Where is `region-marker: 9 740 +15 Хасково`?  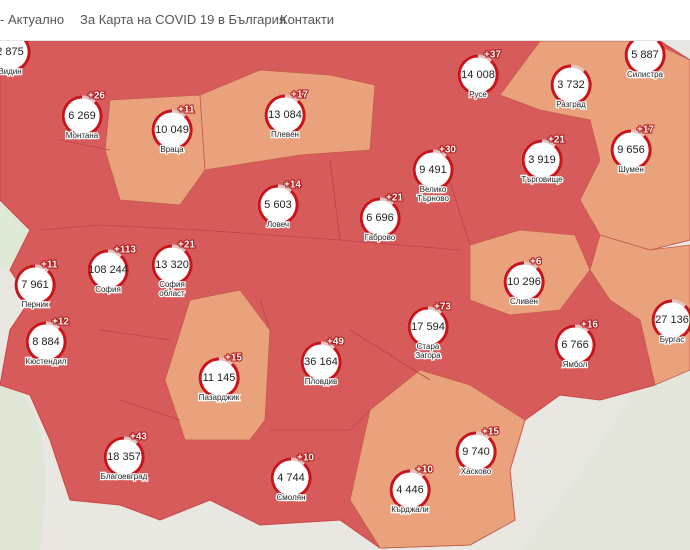
region-marker: 9 740 +15 Хасково is located at coordinates (477, 451).